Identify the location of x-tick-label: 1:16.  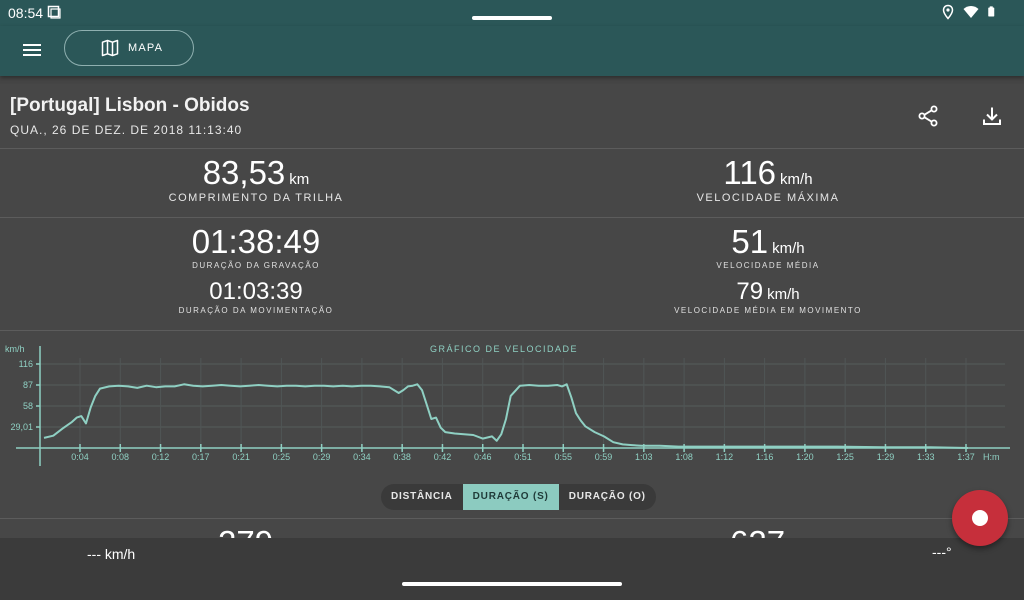
(765, 457).